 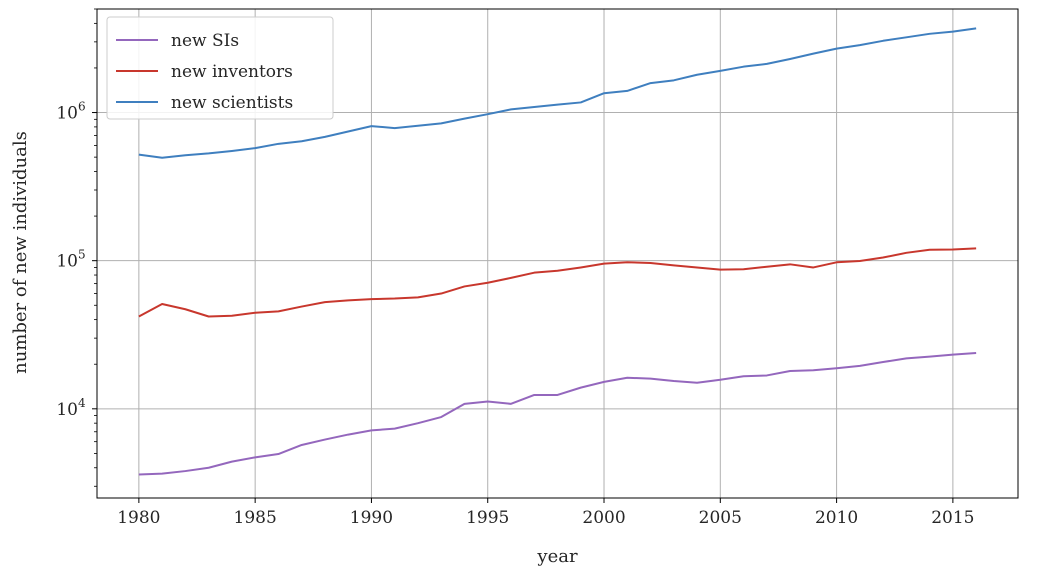 I want to click on legend-label: new SIs, so click(x=205, y=41).